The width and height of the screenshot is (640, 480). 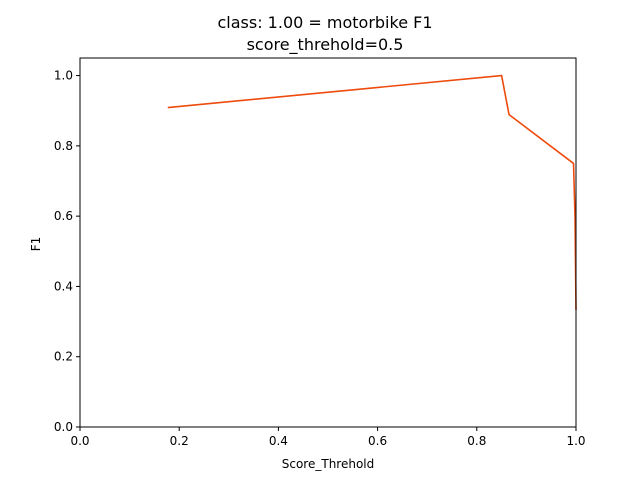 I want to click on x-tick-label: 0.2, so click(x=179, y=441).